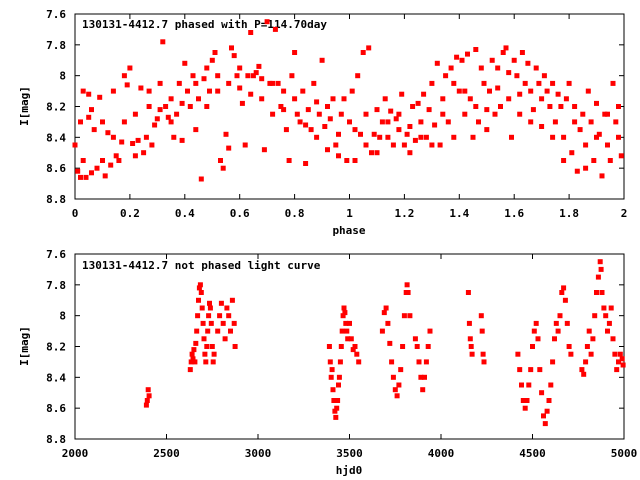 The height and width of the screenshot is (480, 640). What do you see at coordinates (348, 230) in the screenshot?
I see `x-axis-label-phased: phase` at bounding box center [348, 230].